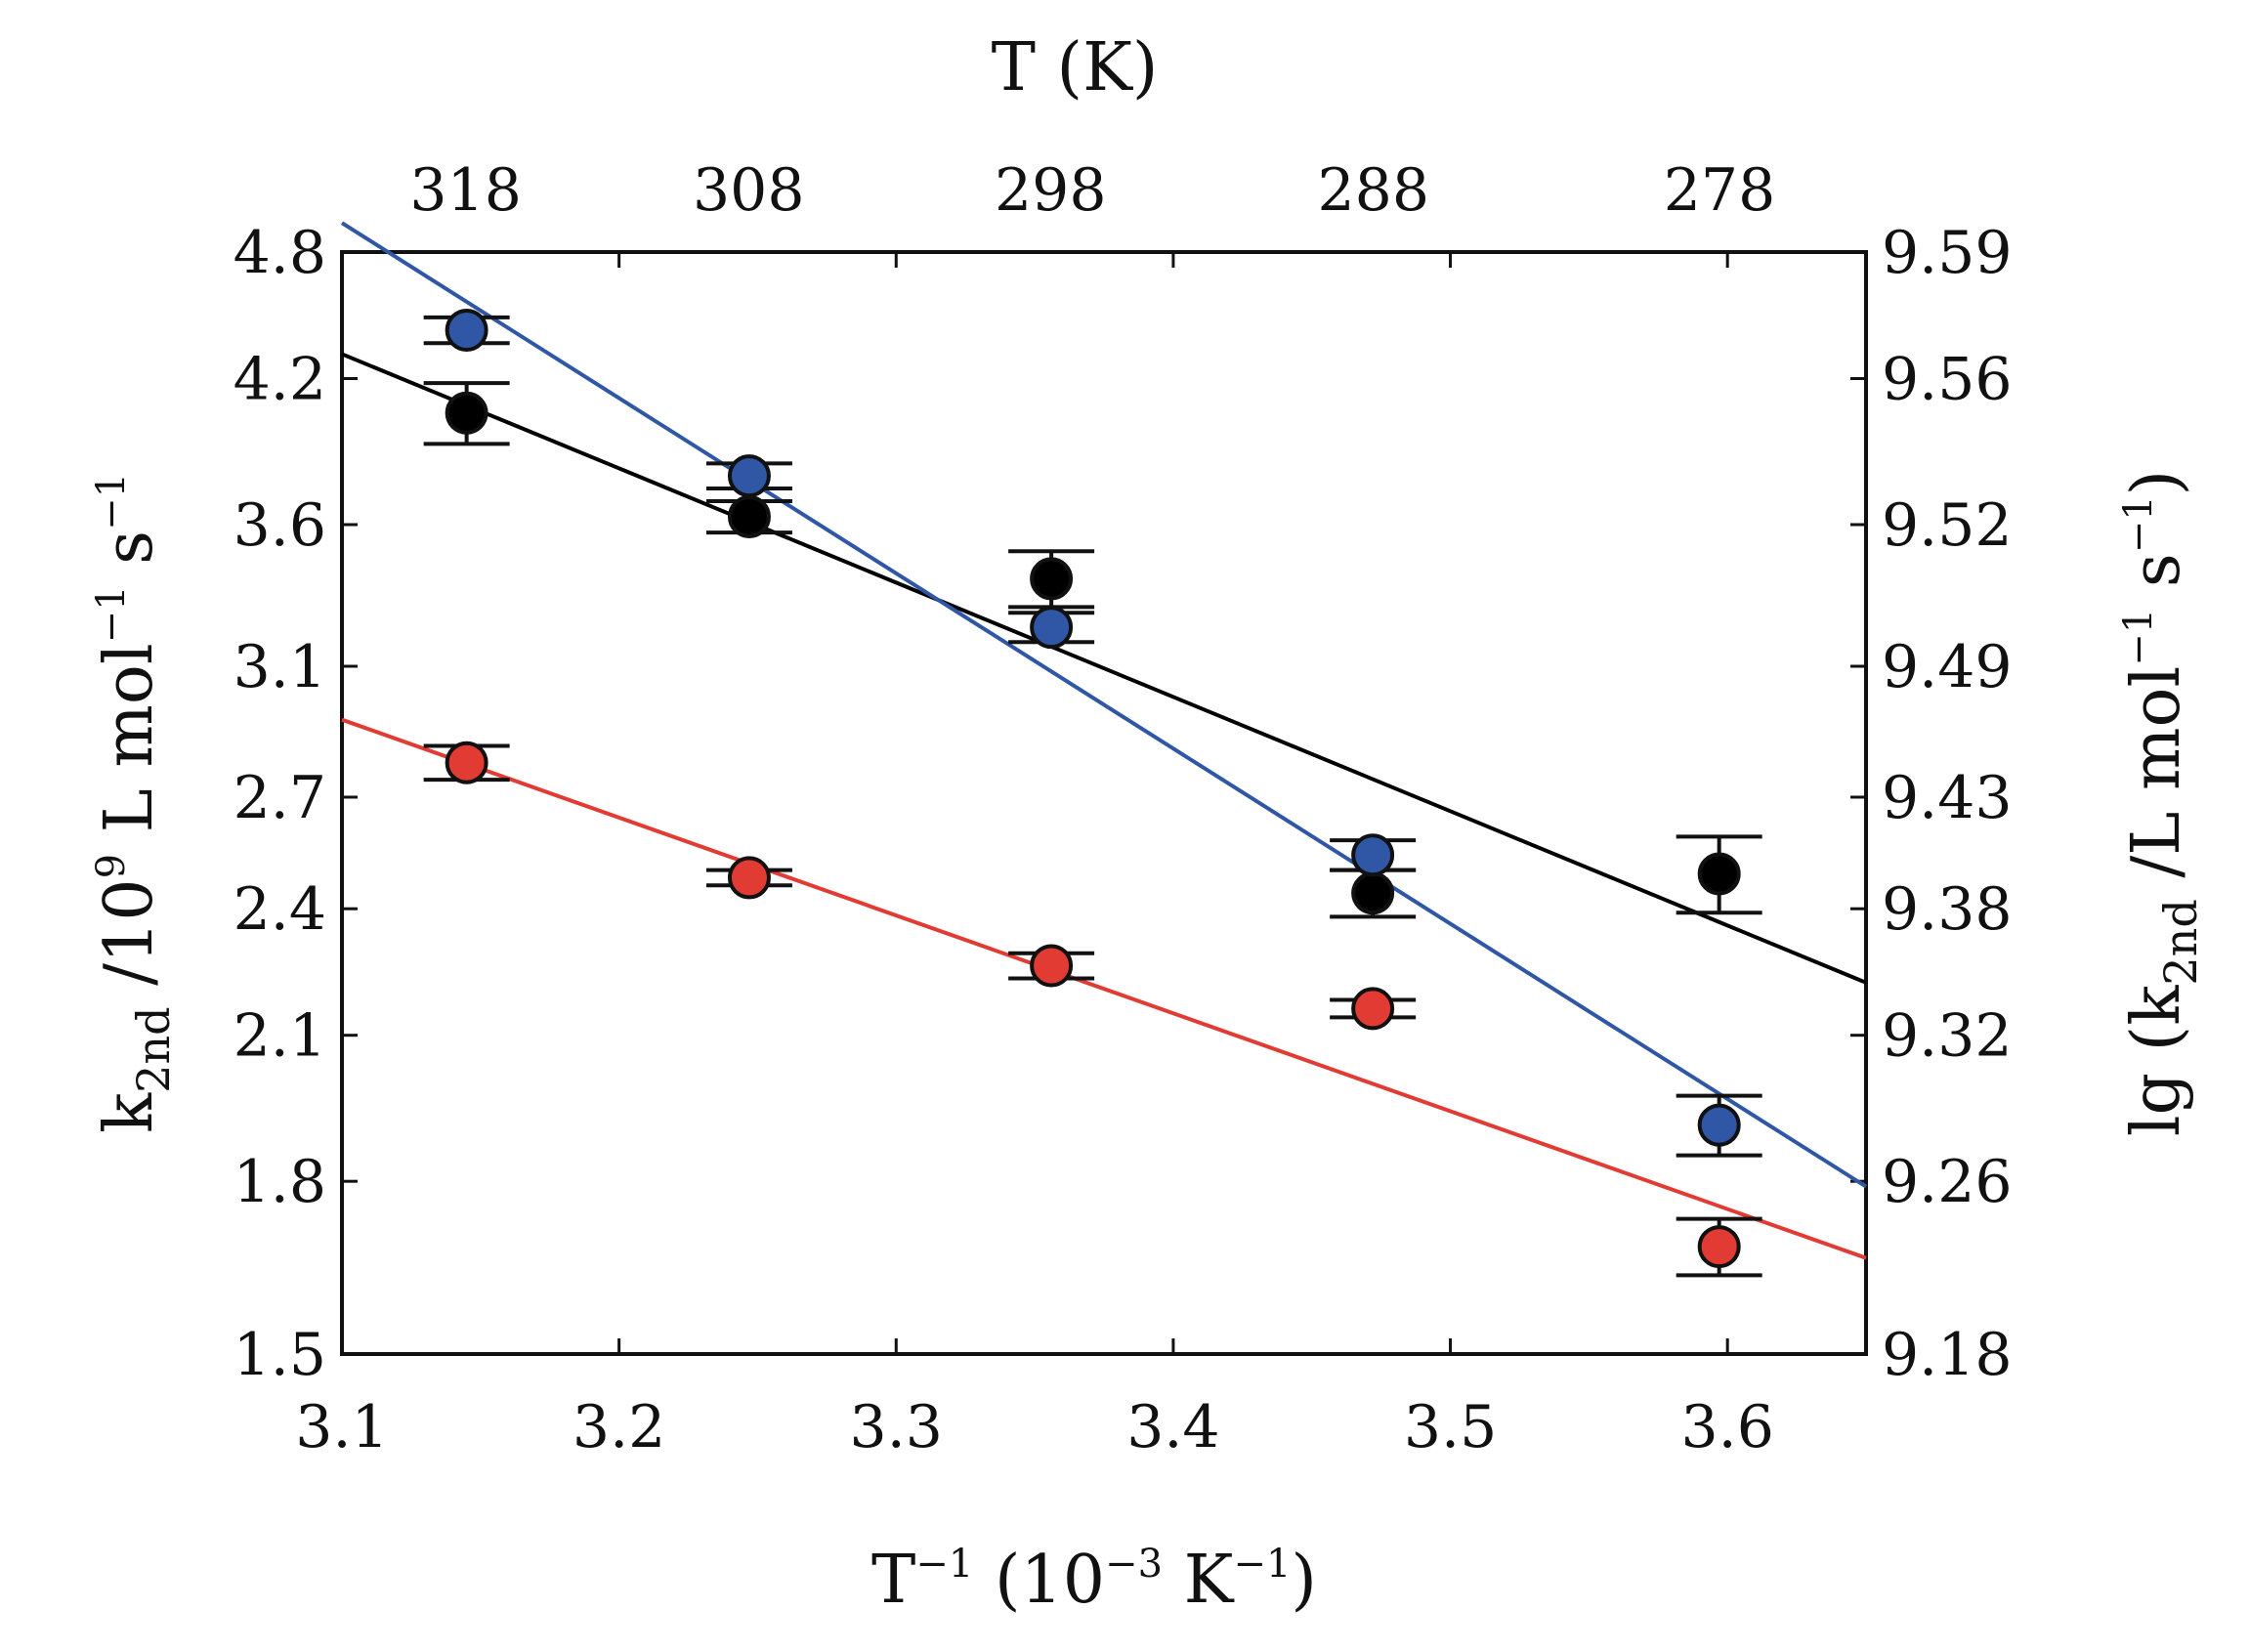 The image size is (2249, 1652). Describe the element at coordinates (2156, 483) in the screenshot. I see `right-axis-title-end: )` at that location.